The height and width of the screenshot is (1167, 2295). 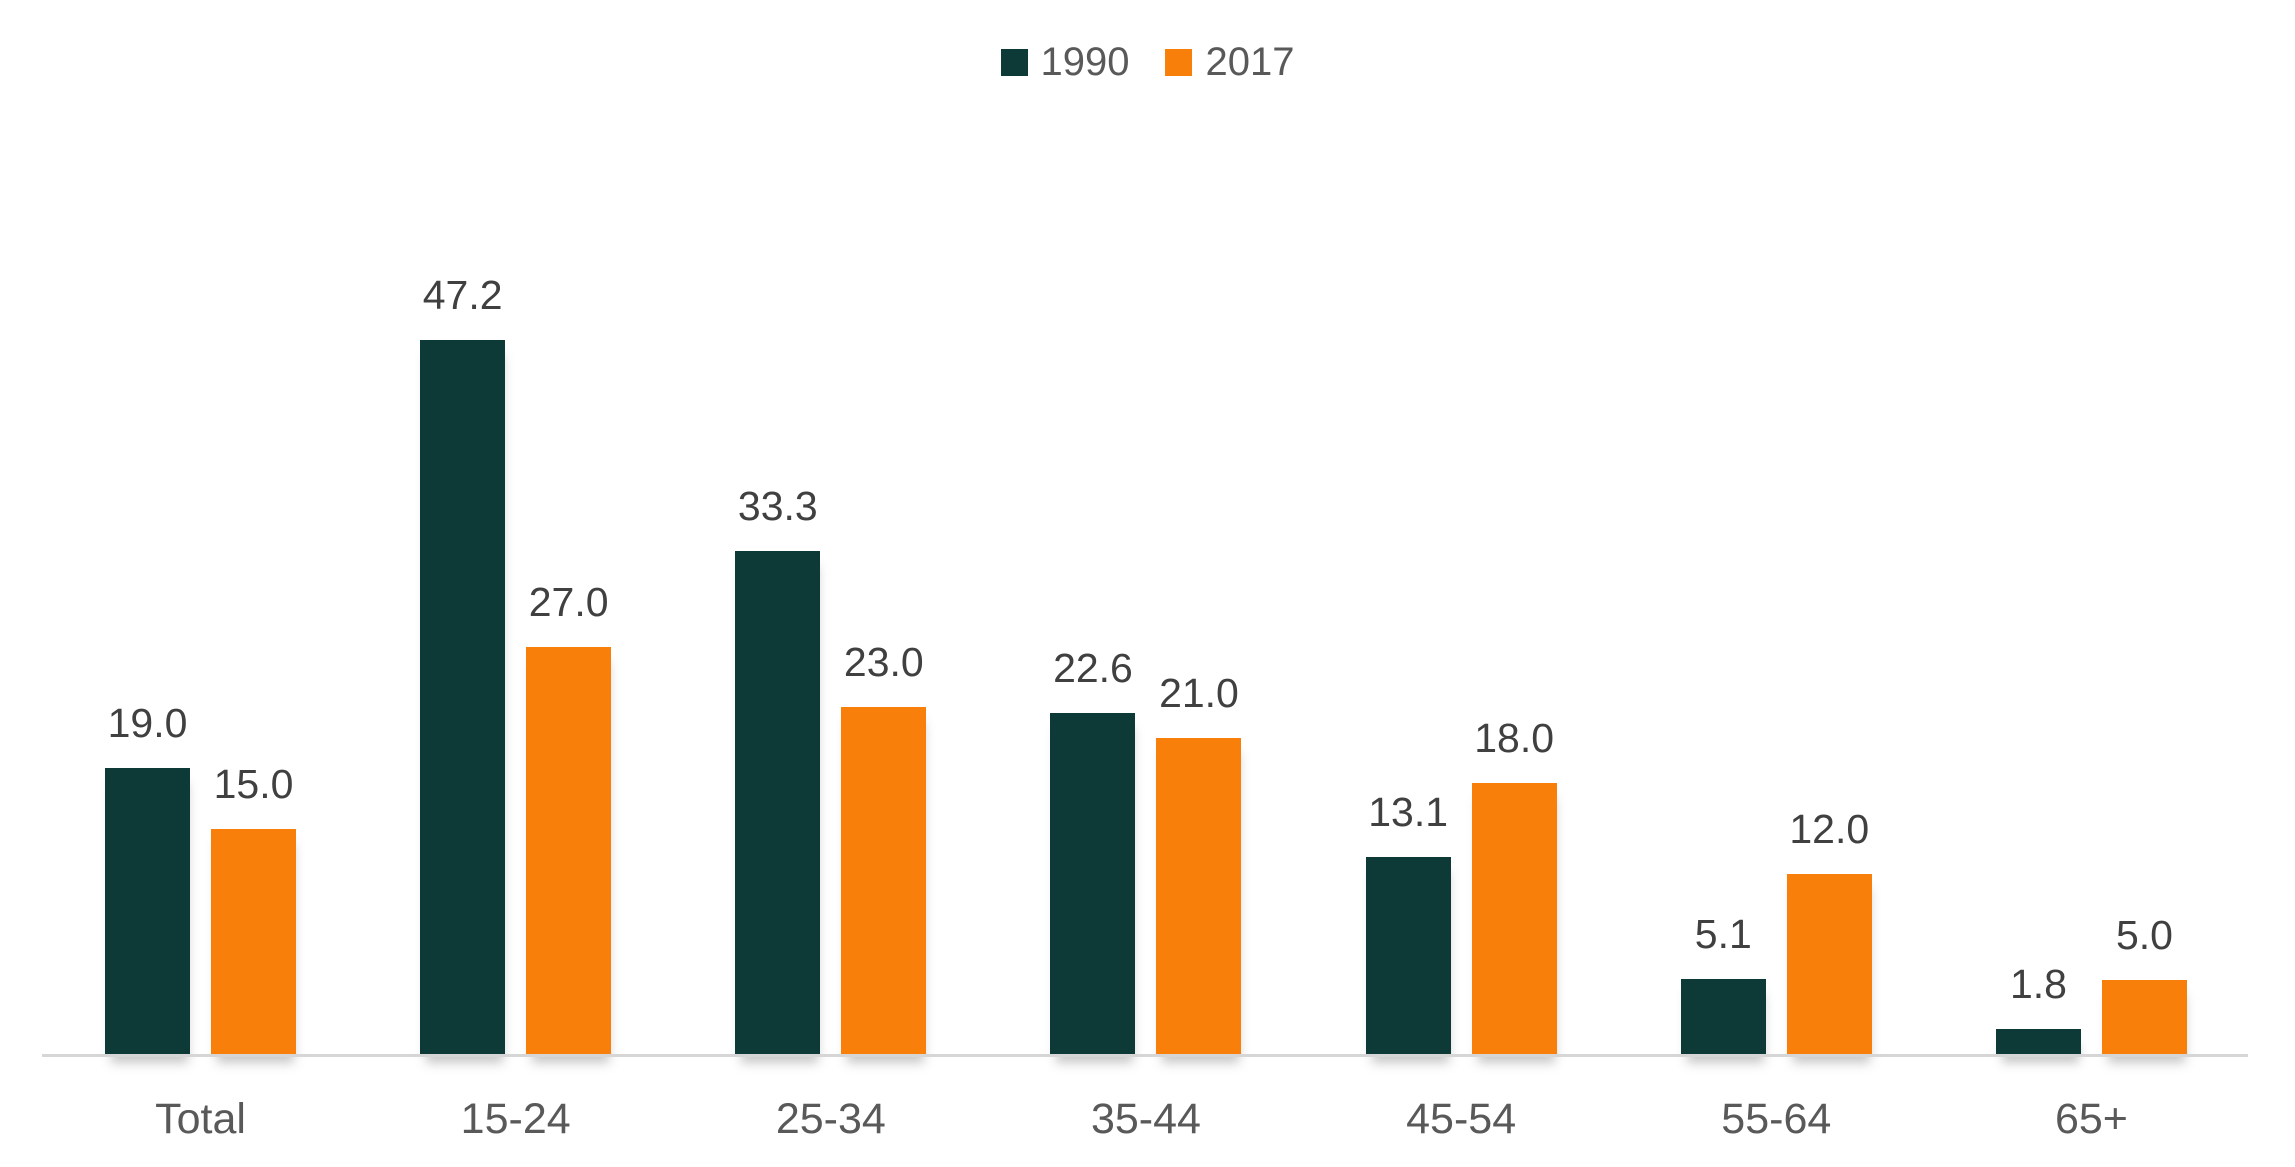 What do you see at coordinates (568, 601) in the screenshot?
I see `value-label-2017-15-24: 27.0` at bounding box center [568, 601].